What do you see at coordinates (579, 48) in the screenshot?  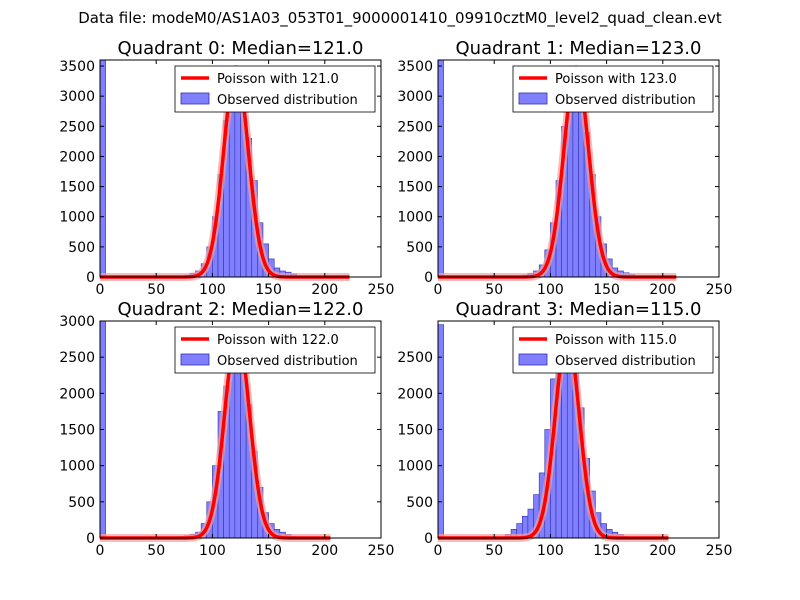 I see `panel-title: Quadrant 1: Median=123.0` at bounding box center [579, 48].